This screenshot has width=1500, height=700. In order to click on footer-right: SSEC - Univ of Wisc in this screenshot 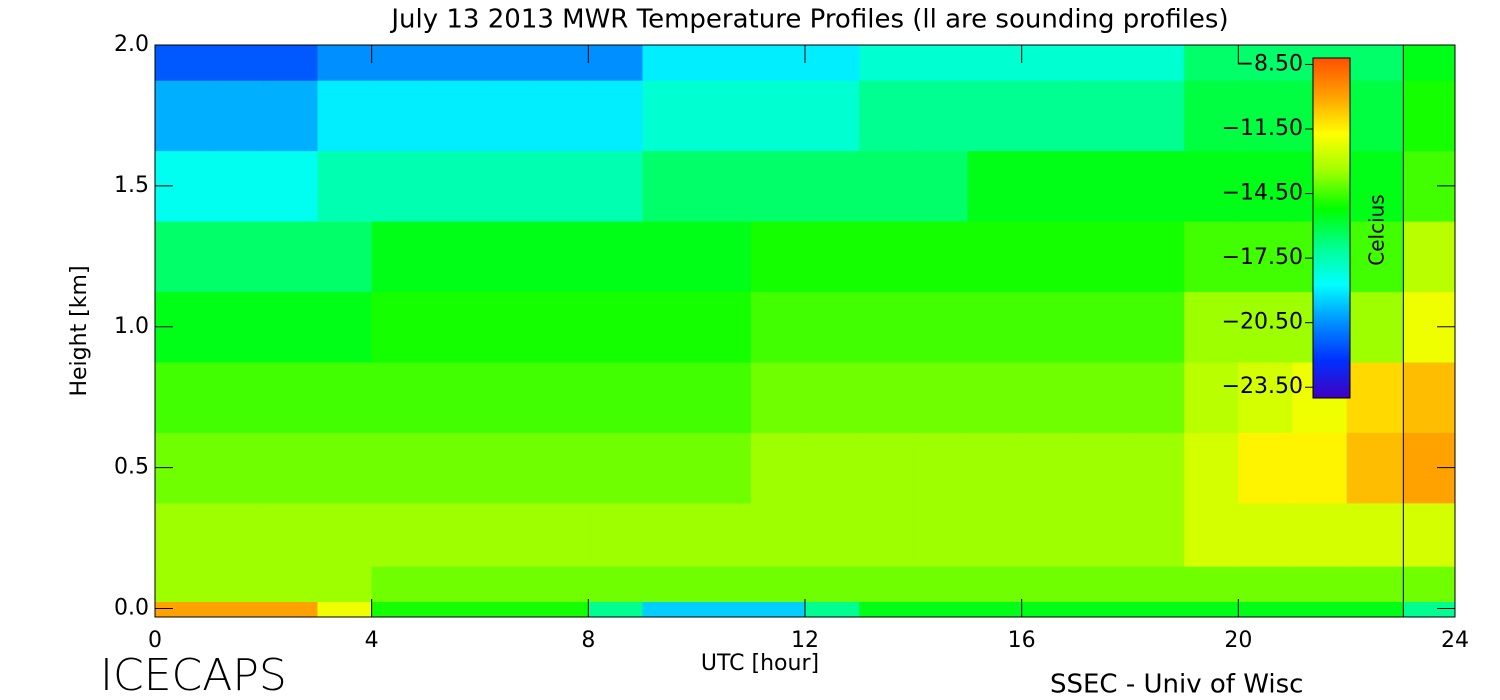, I will do `click(1176, 685)`.